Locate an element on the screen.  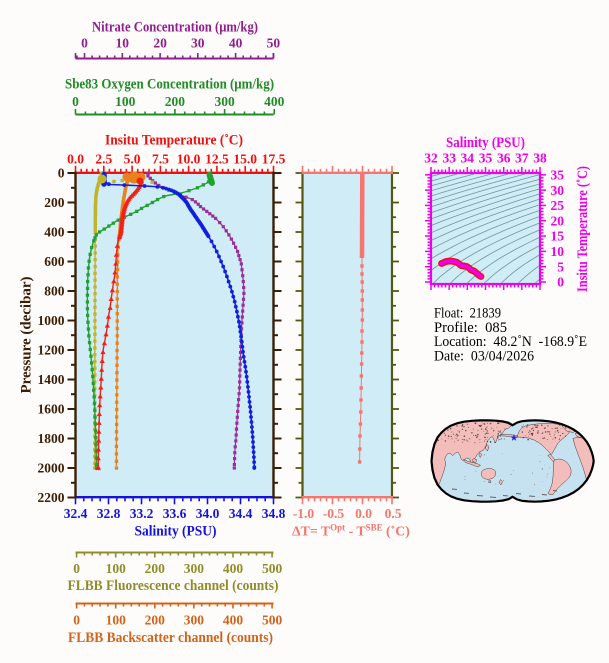
svg-text: ΔT= TOpt - TSBE (˚C) is located at coordinates (351, 531).